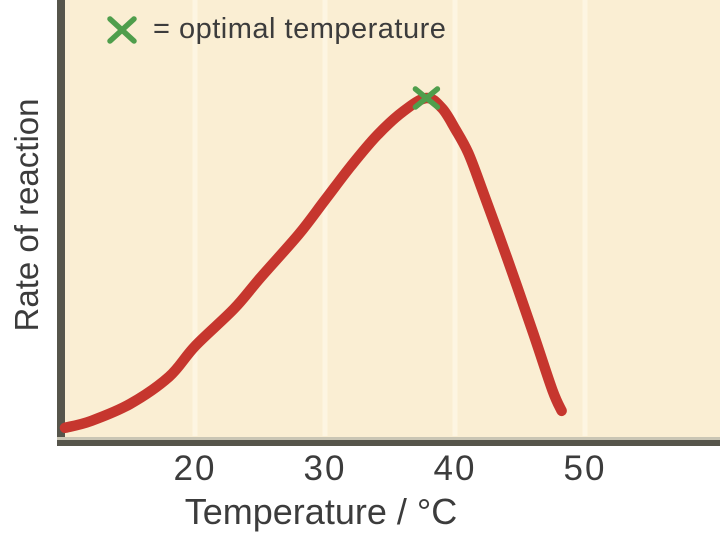 The width and height of the screenshot is (720, 540). Describe the element at coordinates (300, 29) in the screenshot. I see `legend-label: = optimal temperature` at that location.